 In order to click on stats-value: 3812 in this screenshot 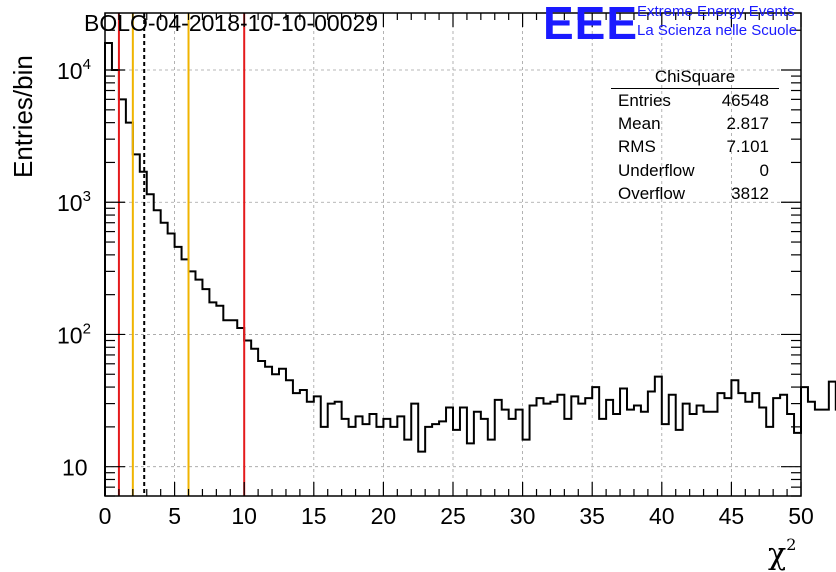, I will do `click(750, 193)`.